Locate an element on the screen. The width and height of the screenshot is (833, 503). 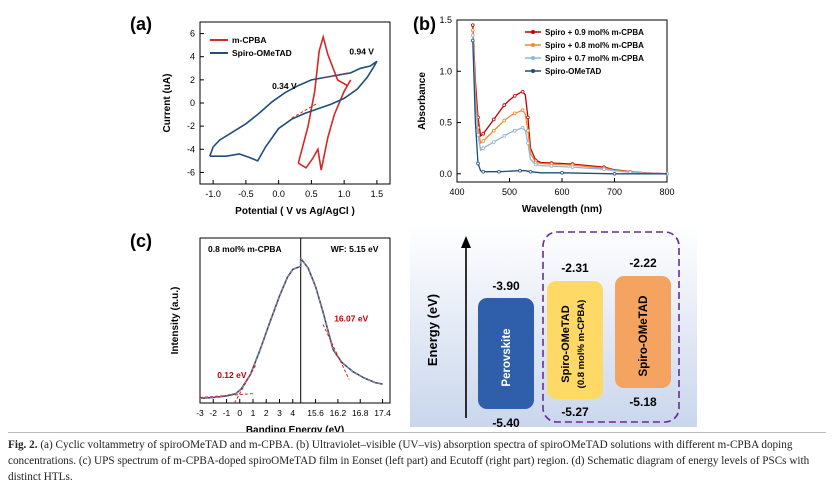
energy-box-label-2: Spiro-OMeTAD is located at coordinates (644, 336).